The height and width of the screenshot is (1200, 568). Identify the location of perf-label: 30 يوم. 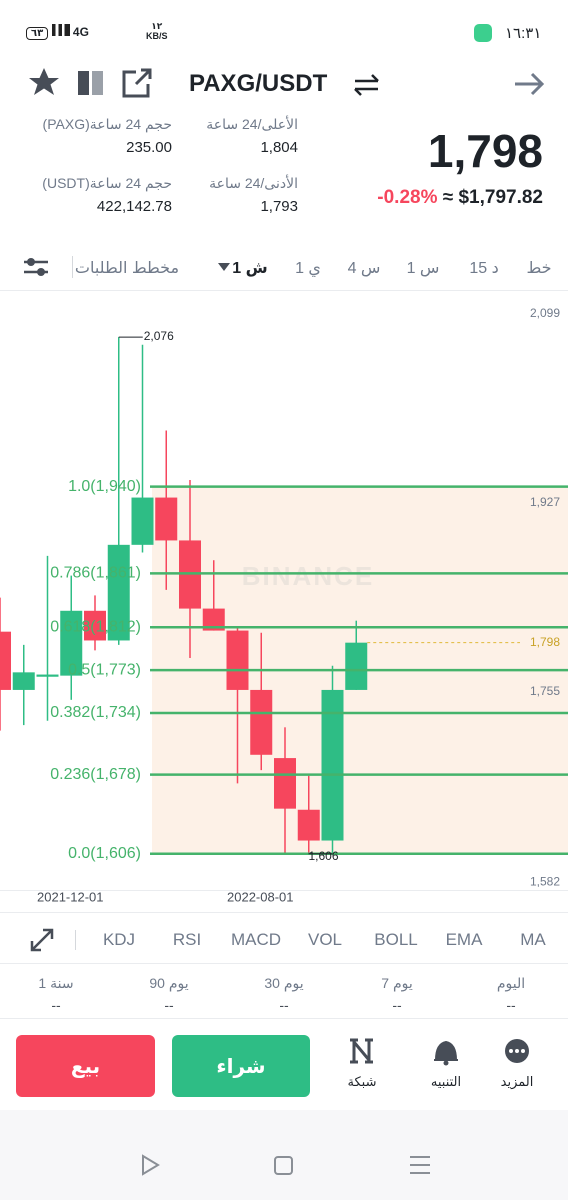
(284, 983).